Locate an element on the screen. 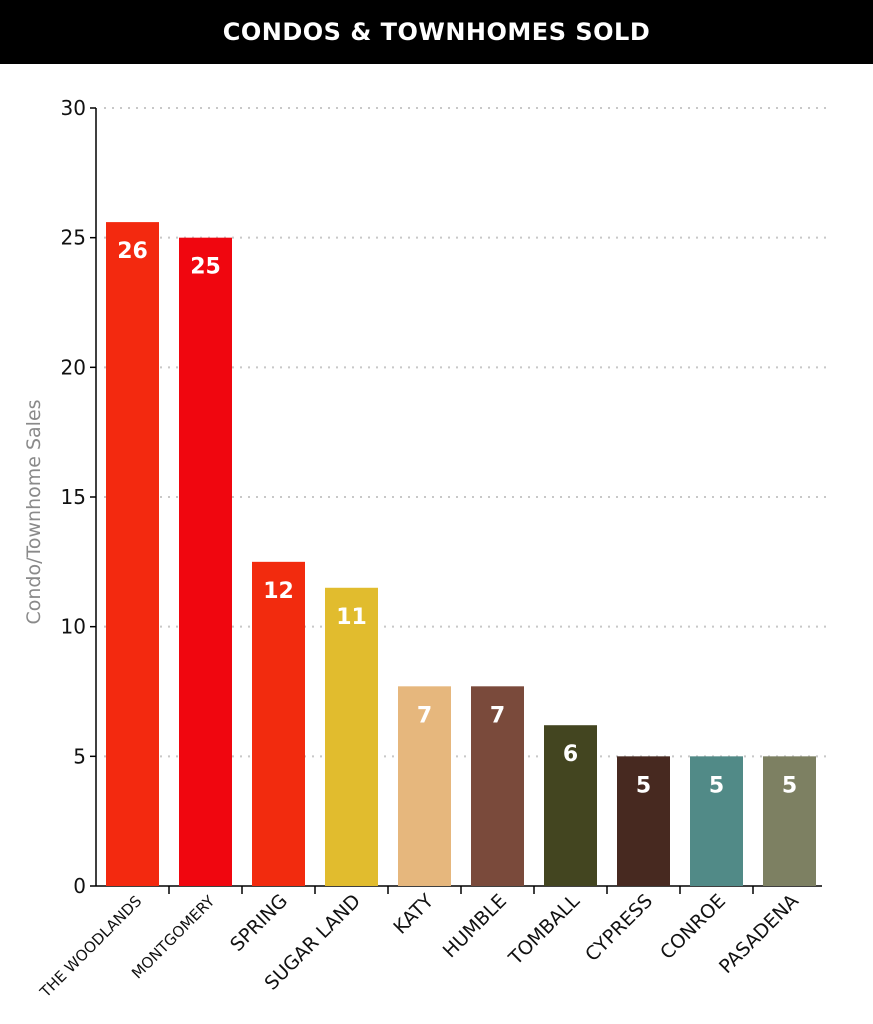 The image size is (873, 1024). y-tick-label: 25 is located at coordinates (73, 238).